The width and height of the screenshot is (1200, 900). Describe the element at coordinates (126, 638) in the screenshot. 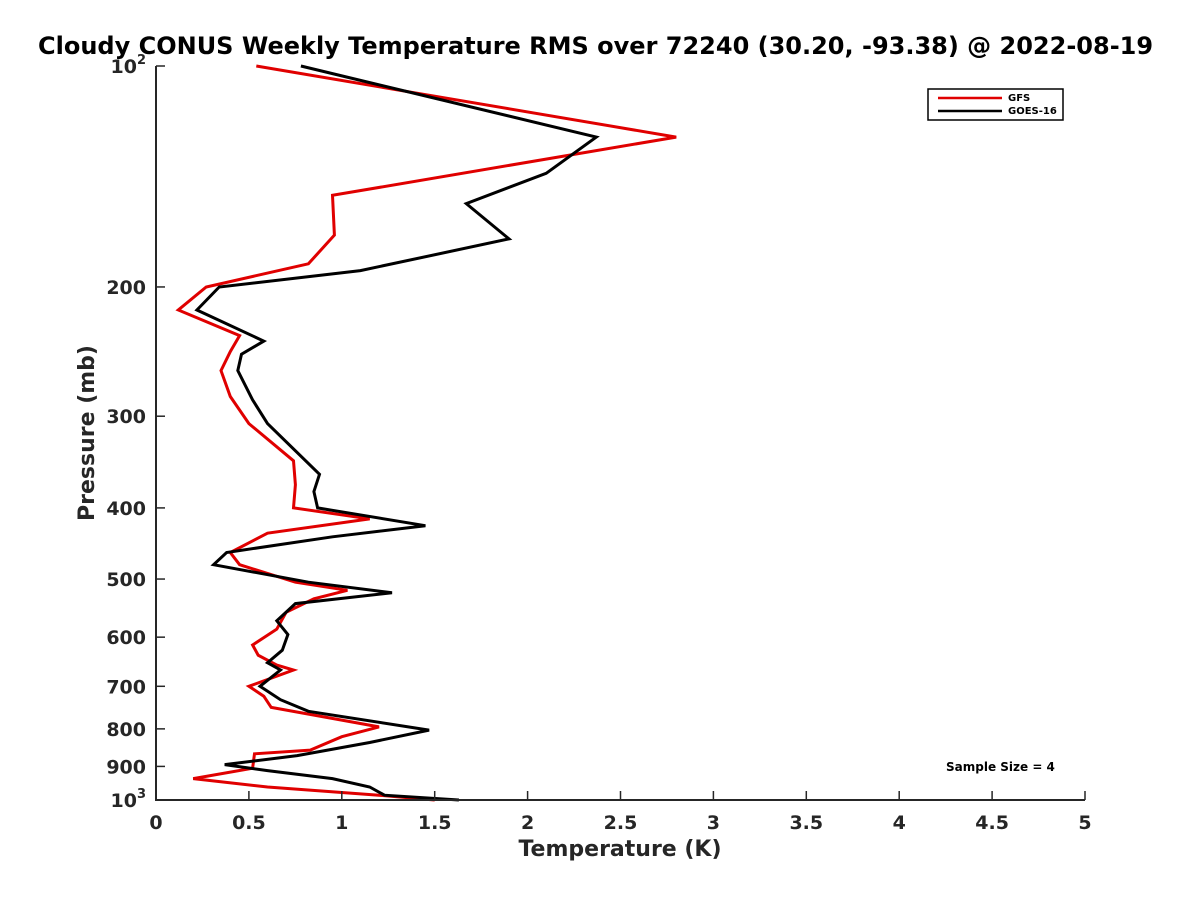

I see `y-tick-label: 600` at that location.